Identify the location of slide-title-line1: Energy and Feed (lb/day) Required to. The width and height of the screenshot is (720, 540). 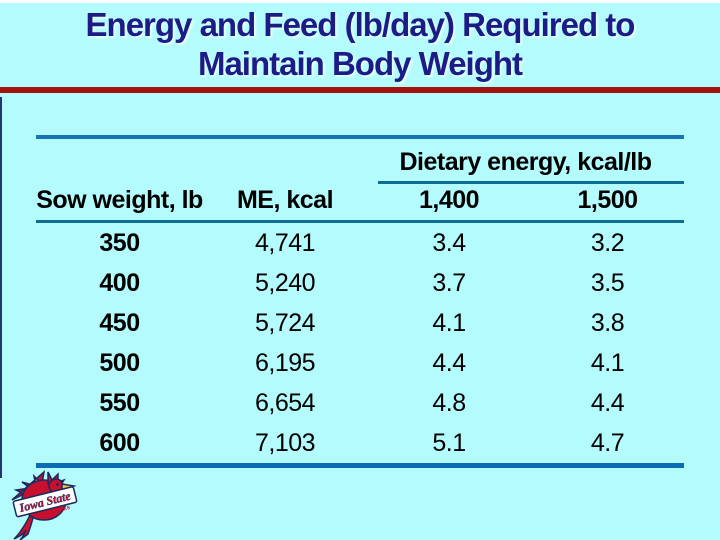
(360, 24).